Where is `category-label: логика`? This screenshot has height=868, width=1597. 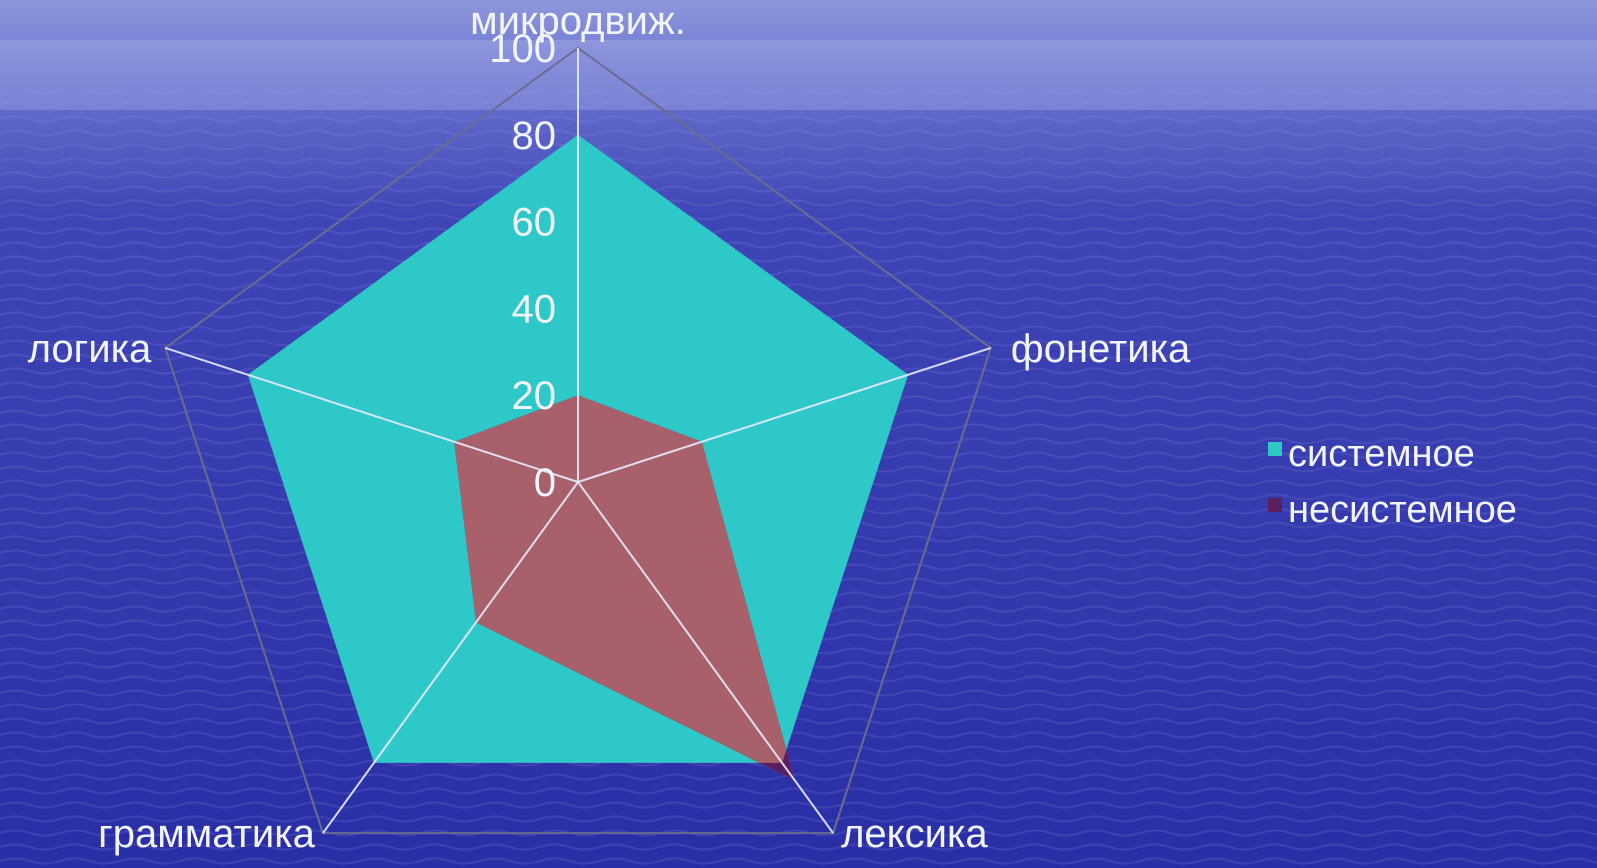 category-label: логика is located at coordinates (90, 349).